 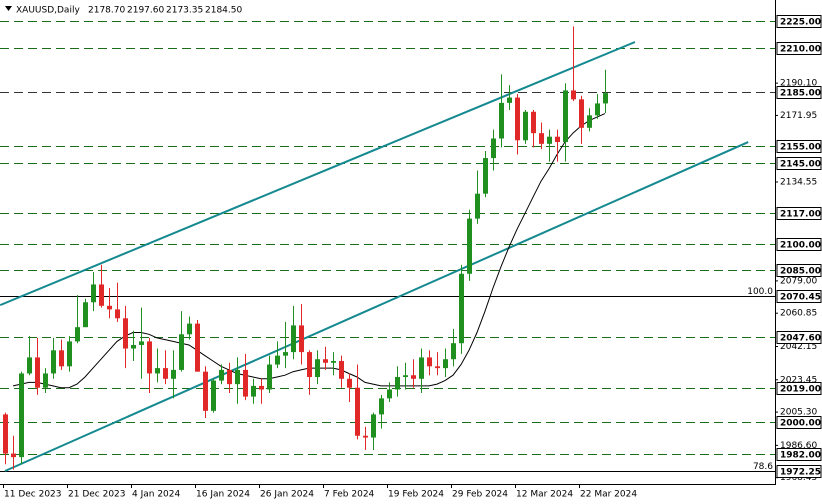 What do you see at coordinates (8, 8) in the screenshot?
I see `menu-arrow` at bounding box center [8, 8].